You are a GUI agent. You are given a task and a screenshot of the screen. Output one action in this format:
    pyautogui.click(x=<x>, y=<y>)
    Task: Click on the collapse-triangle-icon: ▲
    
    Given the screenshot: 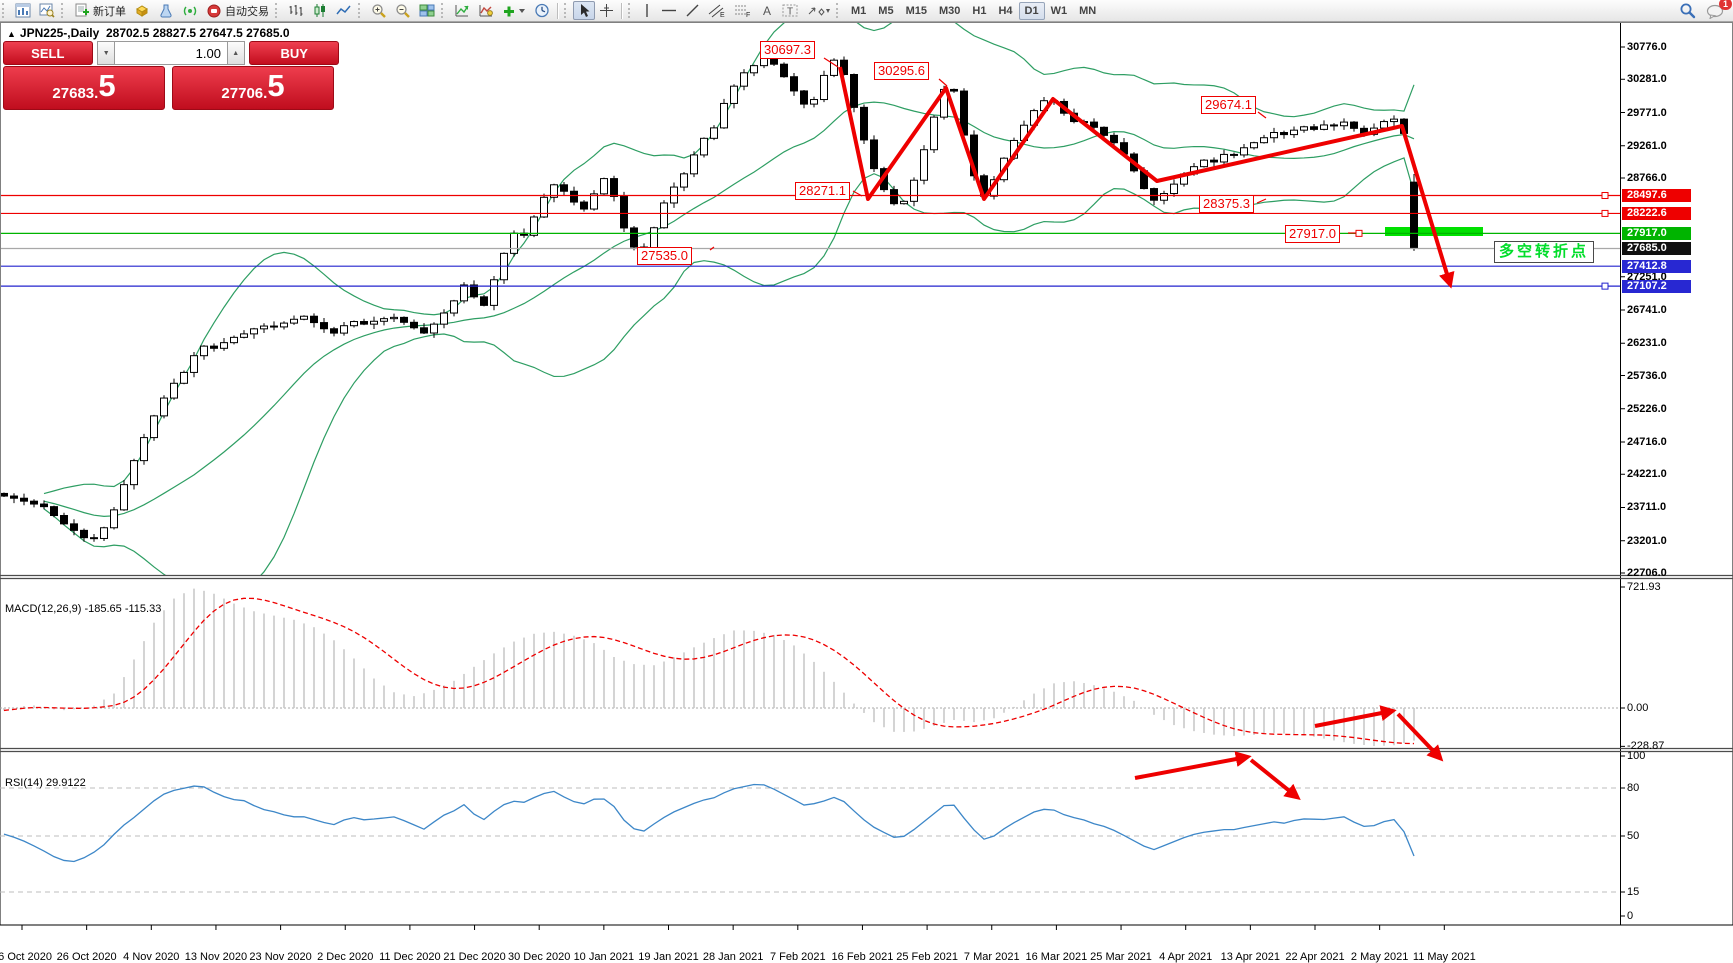 What is the action you would take?
    pyautogui.click(x=11, y=34)
    